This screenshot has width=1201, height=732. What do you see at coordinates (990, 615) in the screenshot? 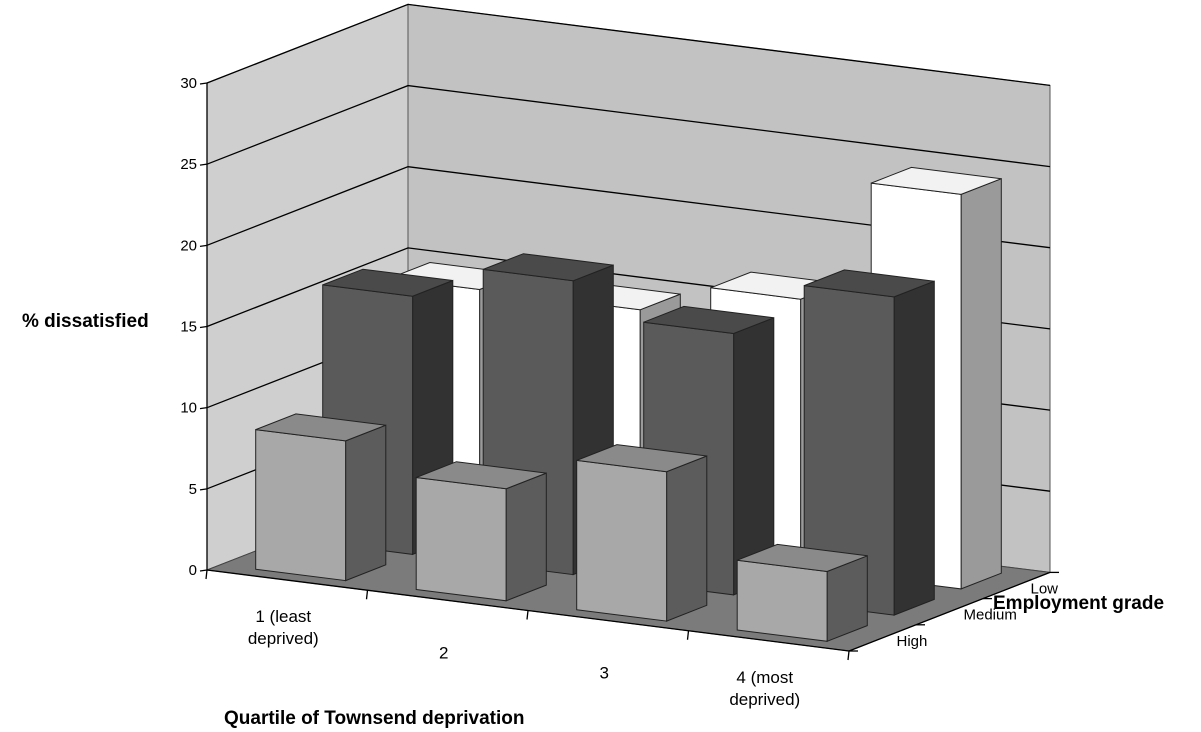
I see `z-tick-label: Medium` at bounding box center [990, 615].